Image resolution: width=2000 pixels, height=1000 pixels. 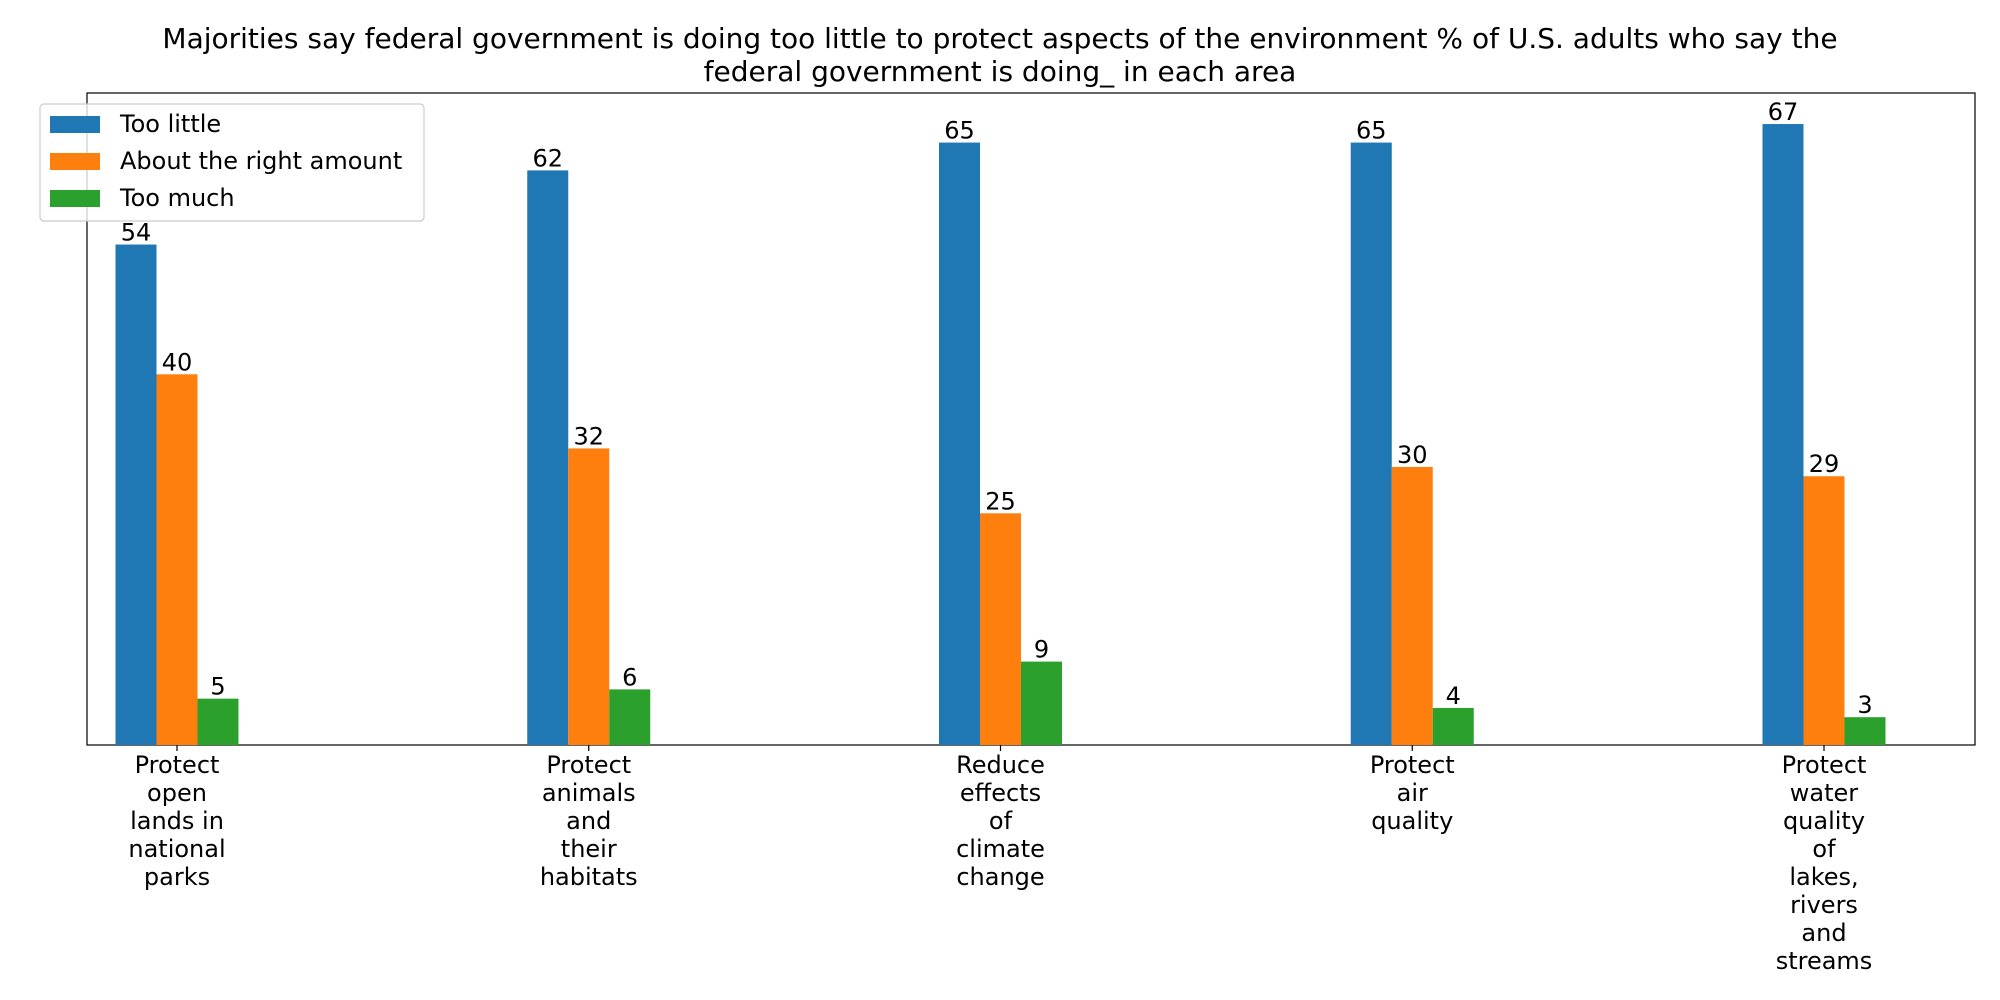 I want to click on x-tick-label-line: lakes,, so click(x=1823, y=877).